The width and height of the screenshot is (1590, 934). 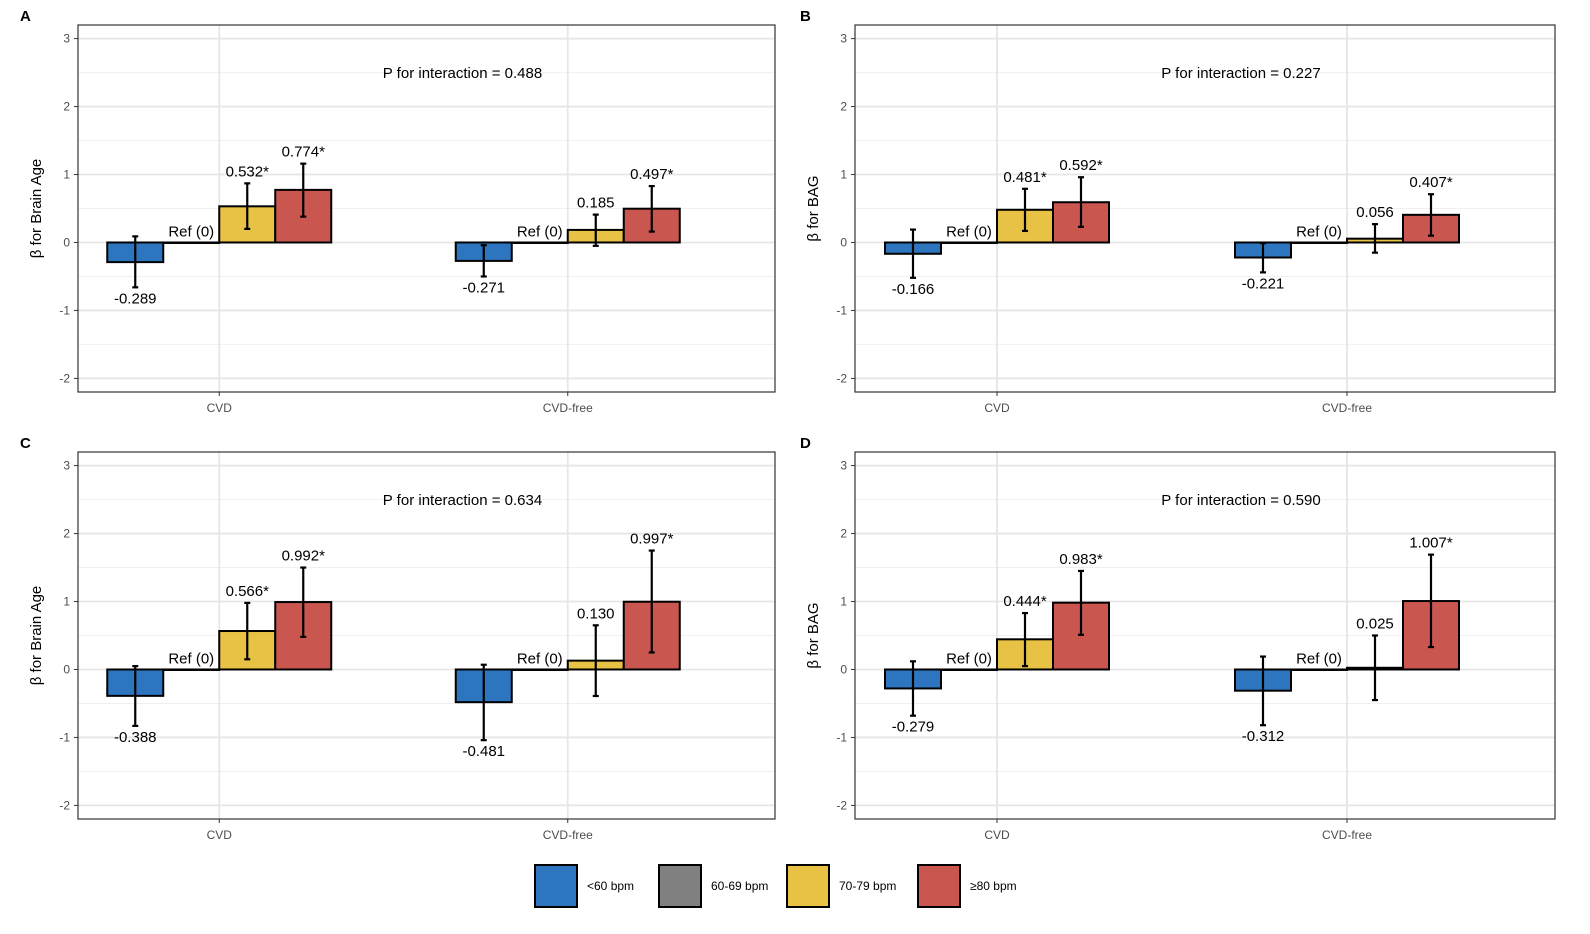 I want to click on legend: <60 bpm 60-69 bpm 70-79 bpm ≥80 bpm, so click(x=775, y=886).